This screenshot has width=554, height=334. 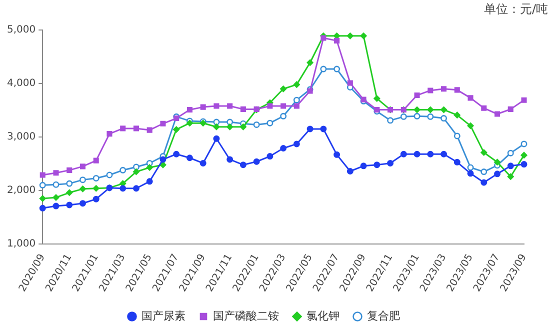 What do you see at coordinates (516, 9) in the screenshot?
I see `text: 单位：元/吨` at bounding box center [516, 9].